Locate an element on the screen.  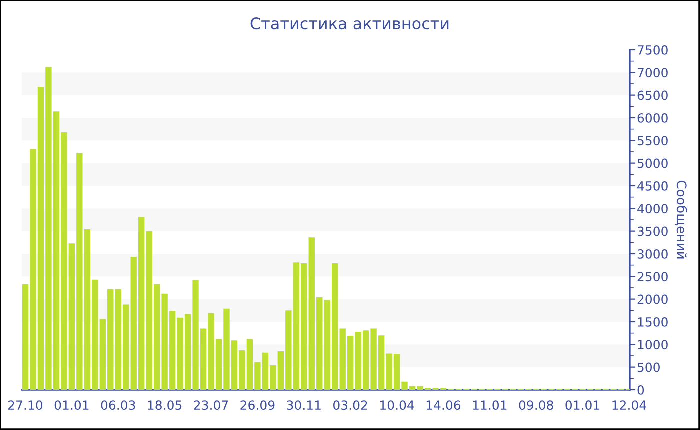
x-tick-label: 23.07 is located at coordinates (211, 405).